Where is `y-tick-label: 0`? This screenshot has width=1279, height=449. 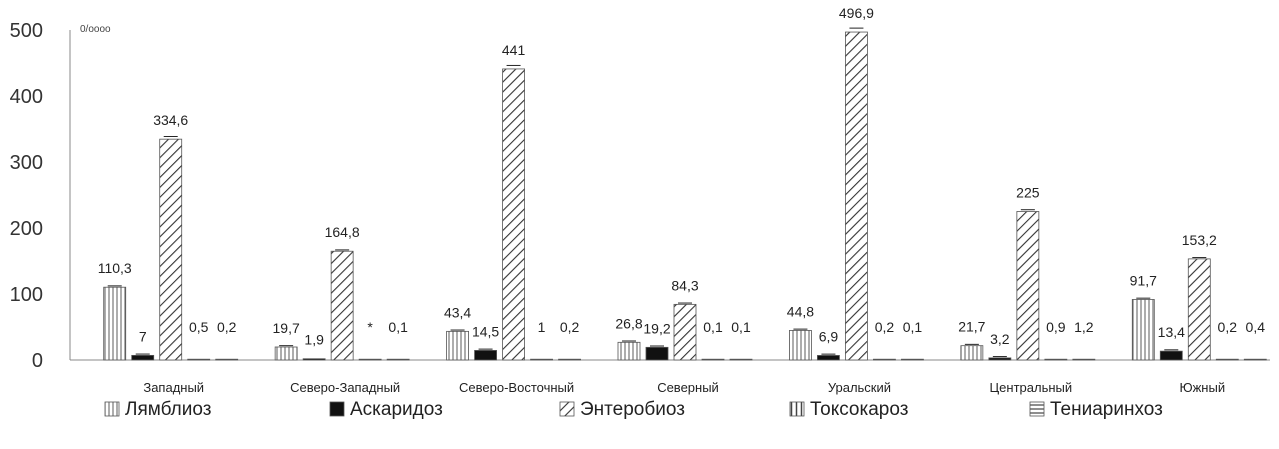
y-tick-label: 0 is located at coordinates (37, 361).